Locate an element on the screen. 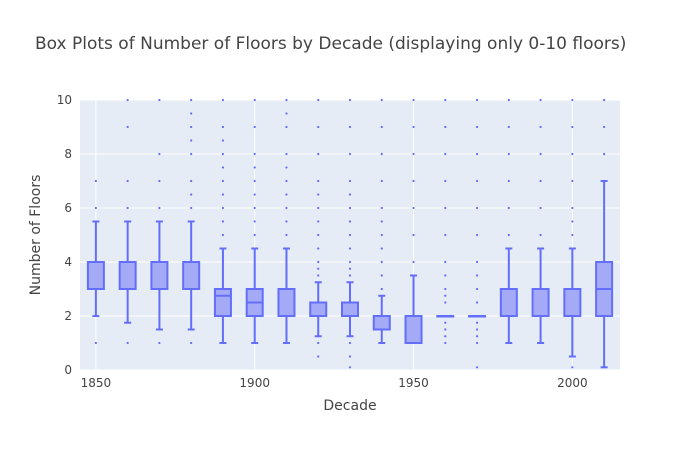  box-1970 is located at coordinates (477, 233).